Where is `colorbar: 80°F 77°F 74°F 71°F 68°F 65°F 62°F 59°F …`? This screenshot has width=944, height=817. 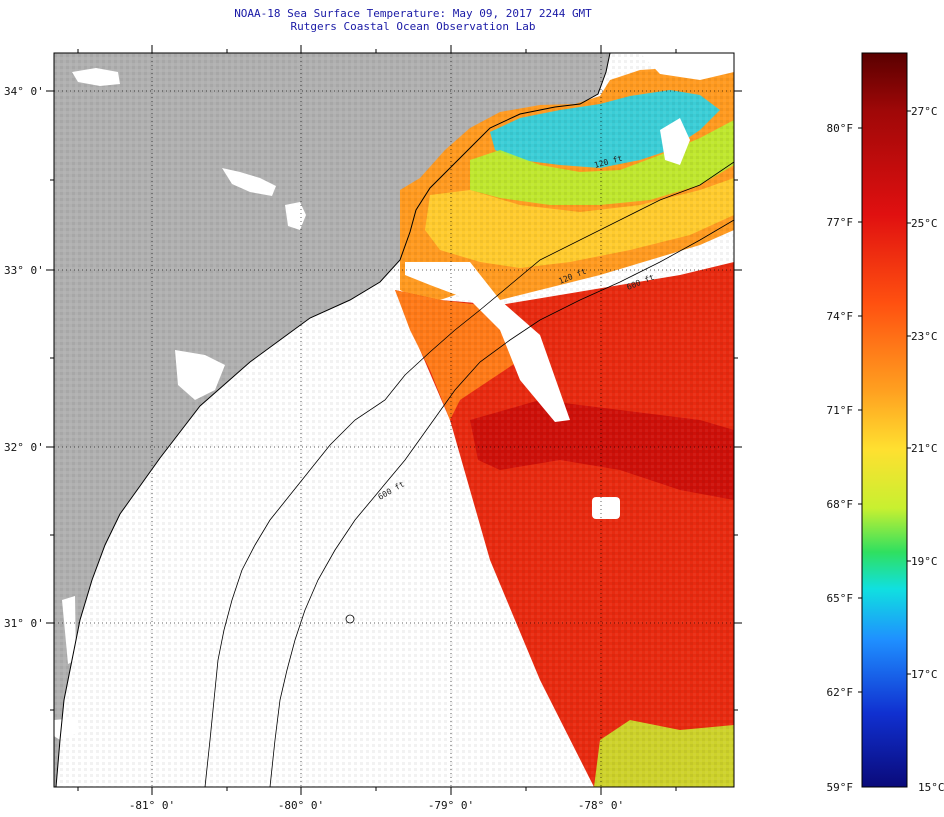 colorbar: 80°F 77°F 74°F 71°F 68°F 65°F 62°F 59°F … is located at coordinates (885, 423).